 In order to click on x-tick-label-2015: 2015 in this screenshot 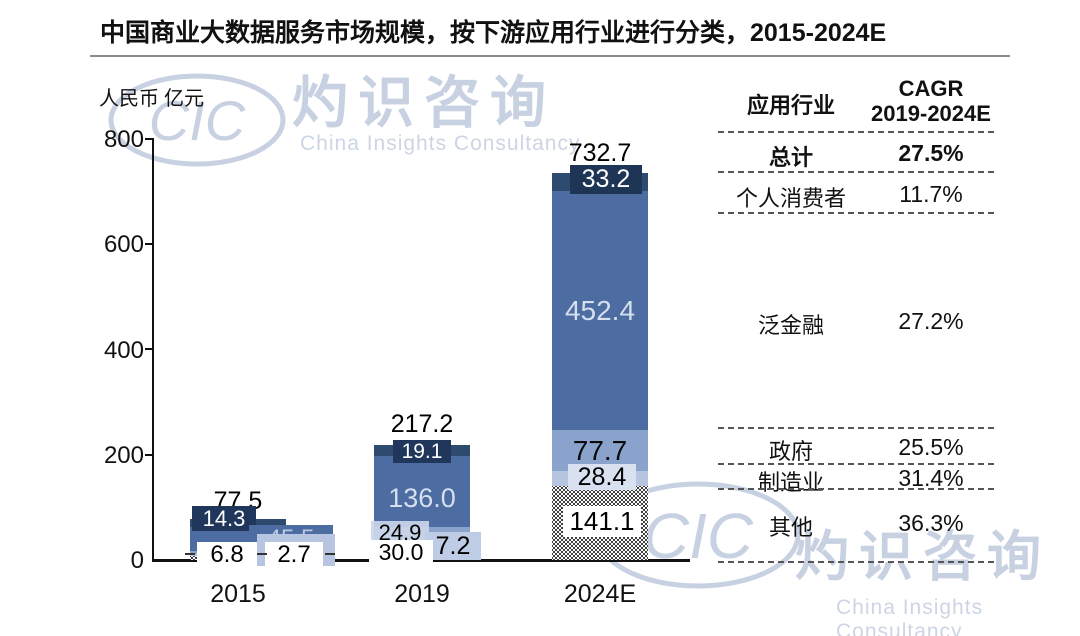, I will do `click(238, 594)`.